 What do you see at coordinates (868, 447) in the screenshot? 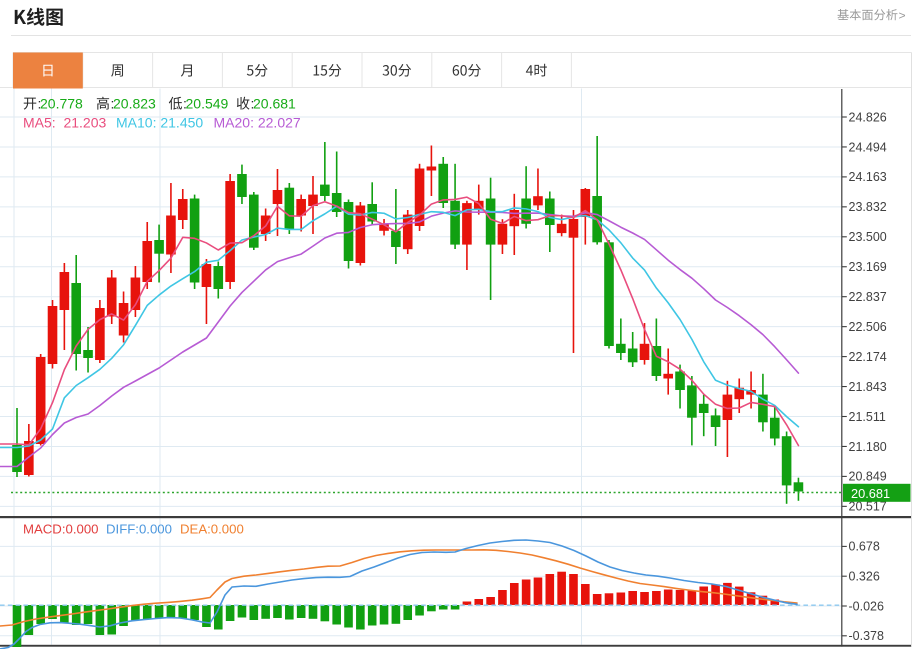
I see `svg-text: 21.180` at bounding box center [868, 447].